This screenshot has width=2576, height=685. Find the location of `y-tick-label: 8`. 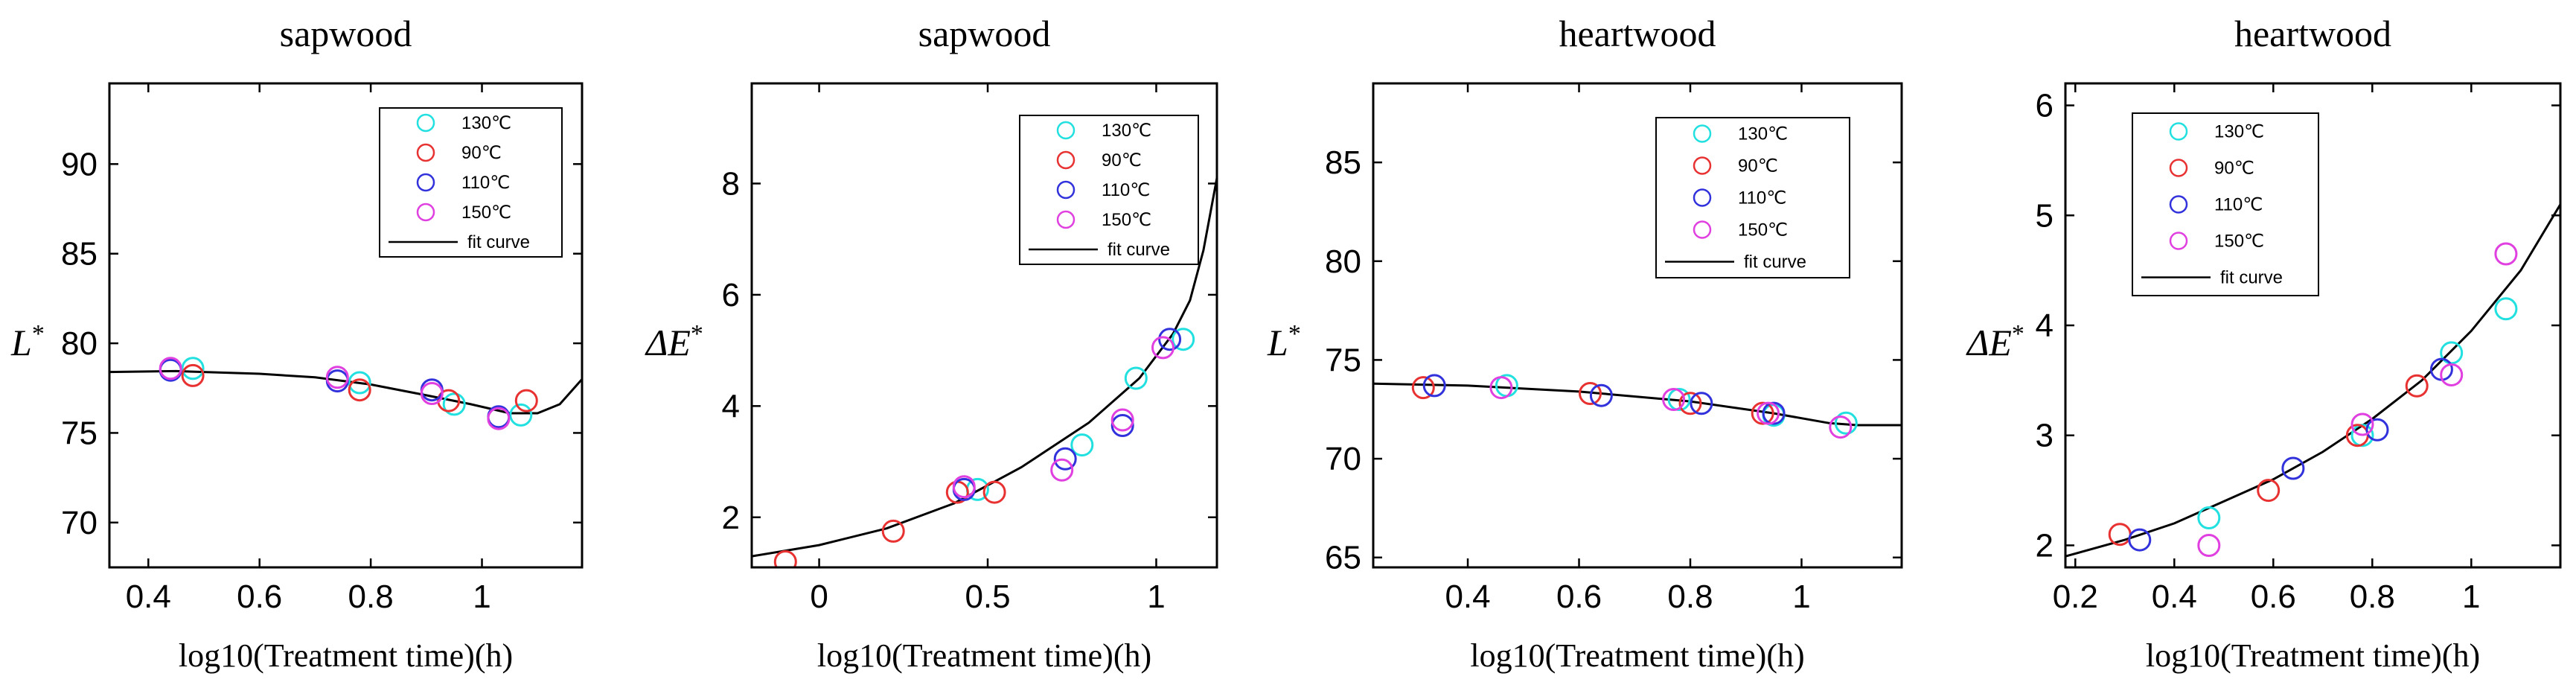

y-tick-label: 8 is located at coordinates (731, 183).